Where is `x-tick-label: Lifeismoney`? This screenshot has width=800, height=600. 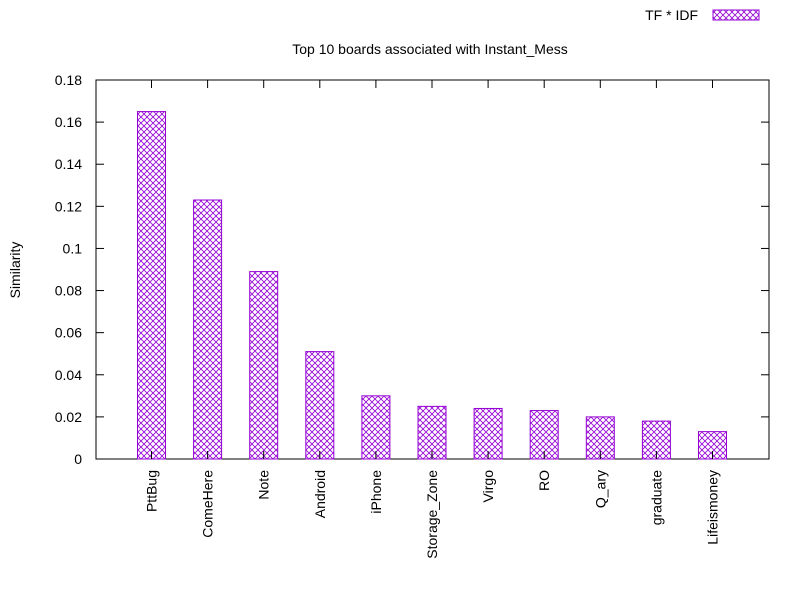 x-tick-label: Lifeismoney is located at coordinates (713, 507).